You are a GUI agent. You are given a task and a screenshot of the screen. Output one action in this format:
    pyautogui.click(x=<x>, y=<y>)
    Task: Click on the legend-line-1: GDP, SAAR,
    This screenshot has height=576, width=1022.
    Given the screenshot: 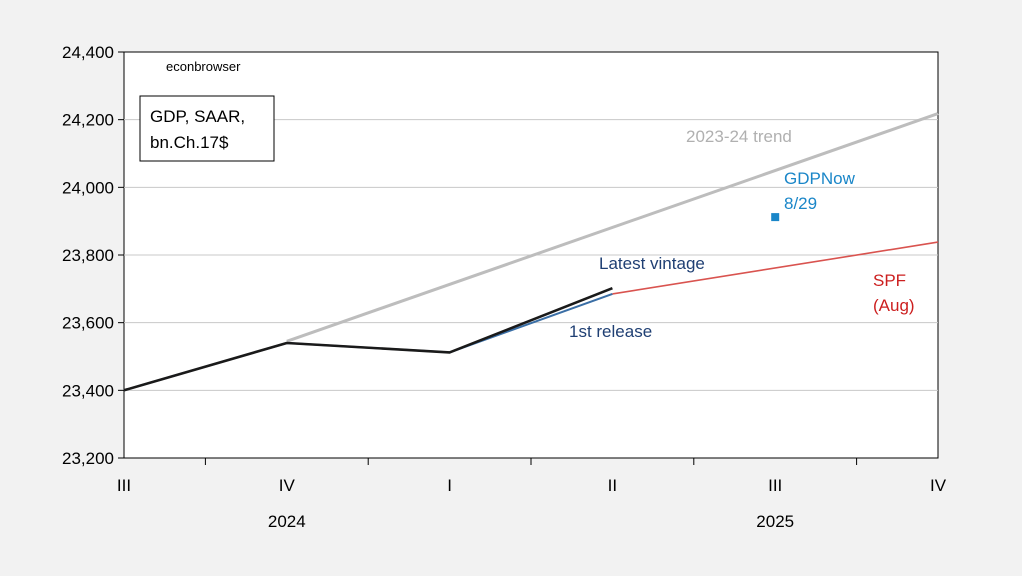 What is the action you would take?
    pyautogui.click(x=197, y=116)
    